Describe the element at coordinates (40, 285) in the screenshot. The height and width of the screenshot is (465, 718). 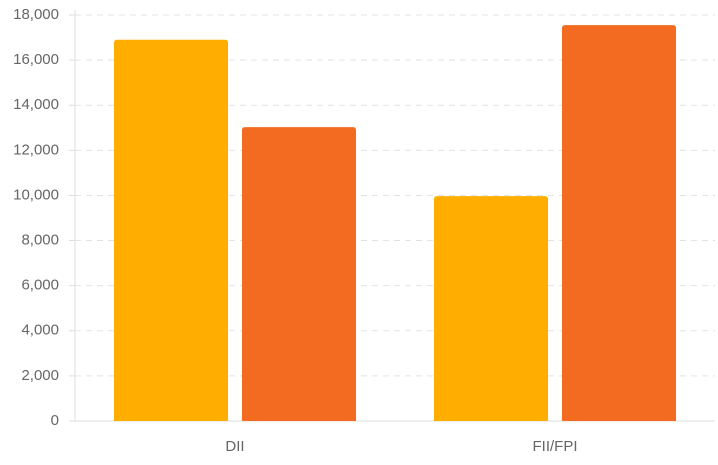
I see `y-tick-label: 6,000` at that location.